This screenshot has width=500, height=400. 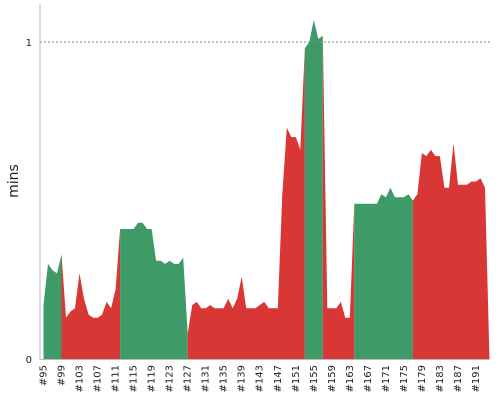 I want to click on x-tick-label: #167, so click(x=368, y=378).